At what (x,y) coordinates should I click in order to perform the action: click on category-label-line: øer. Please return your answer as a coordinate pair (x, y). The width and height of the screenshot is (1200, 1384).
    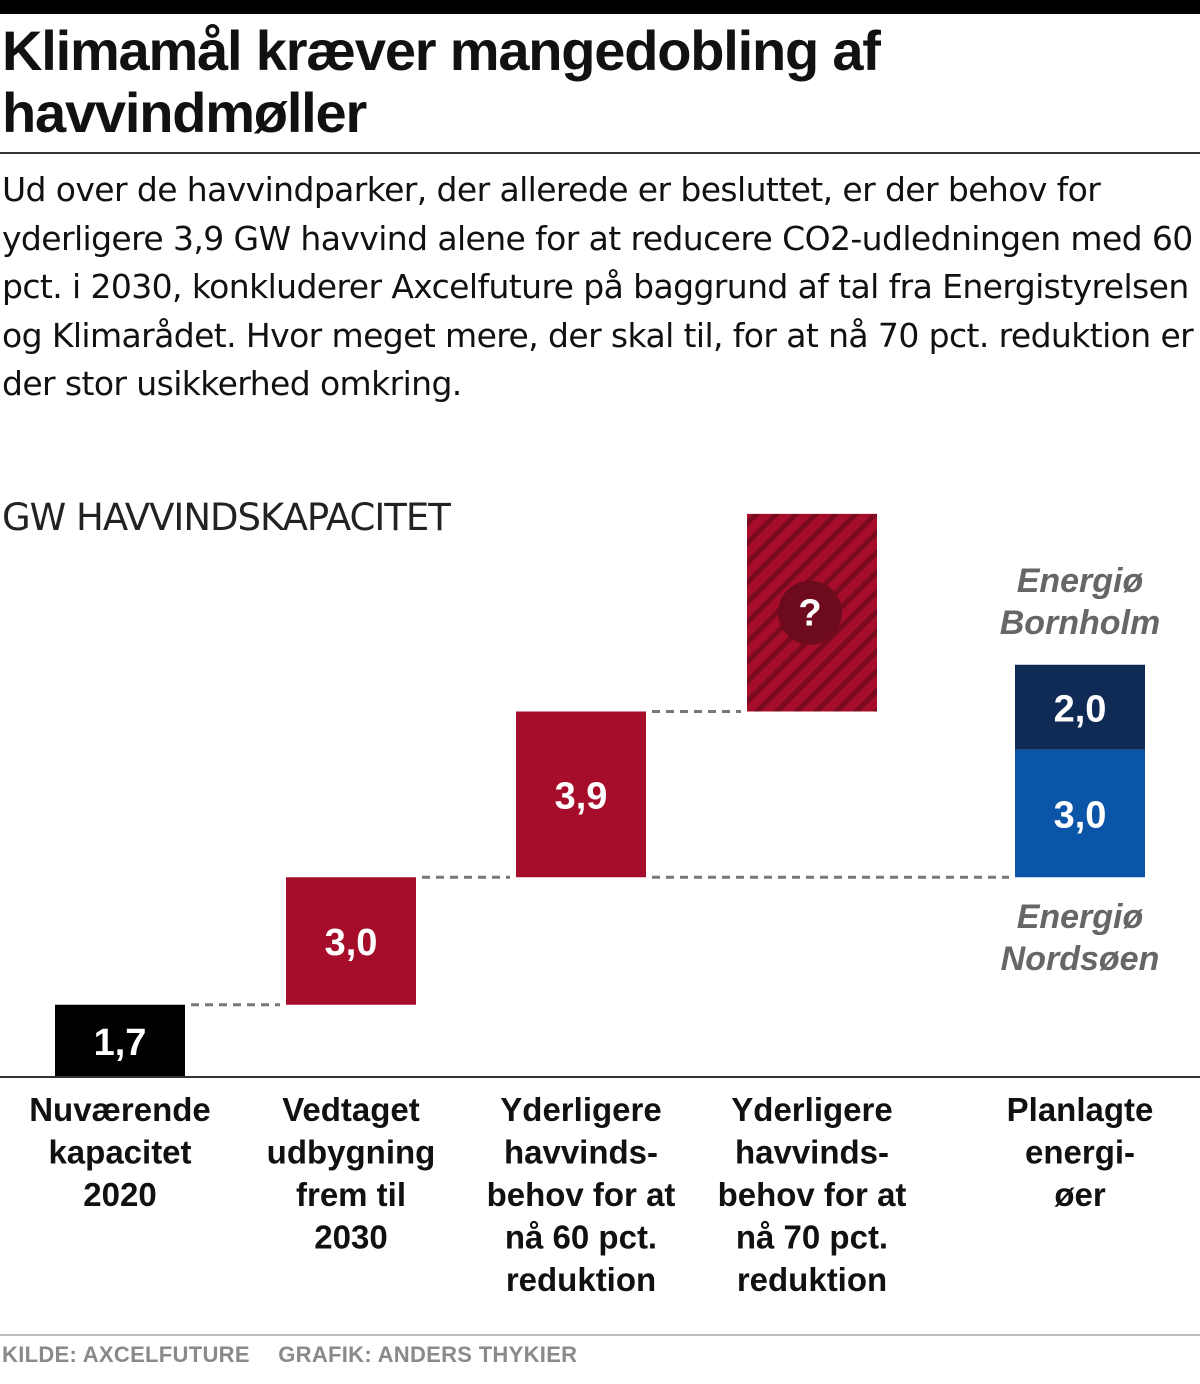
    Looking at the image, I should click on (1080, 1194).